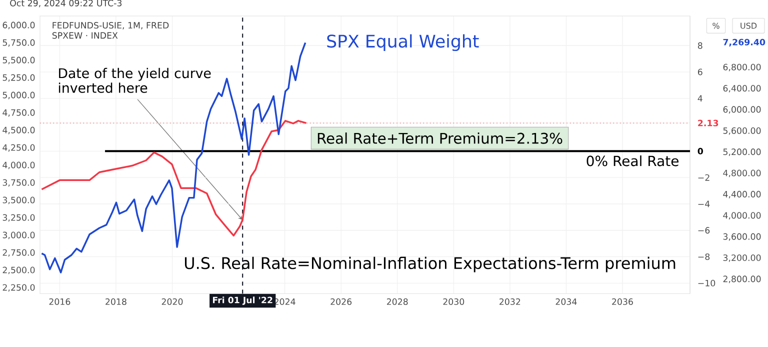 This screenshot has height=347, width=768. I want to click on y-tick-label: 5,500.0, so click(18, 60).